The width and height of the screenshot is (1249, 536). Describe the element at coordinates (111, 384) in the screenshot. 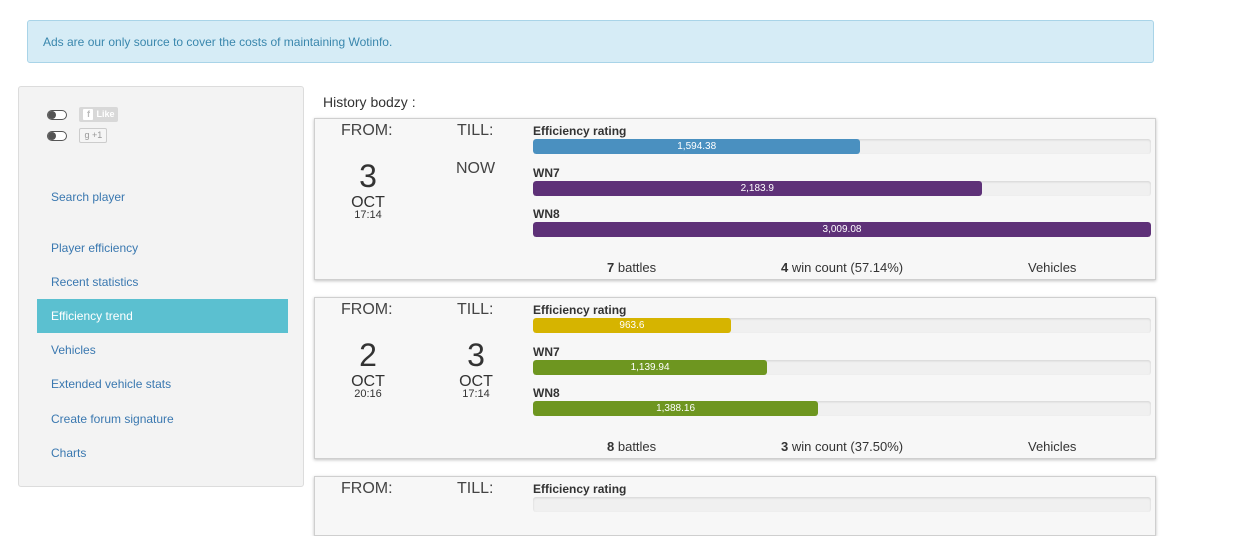

I see `sidebar-item-extended-vehicle-stats: Extended vehicle stats` at that location.